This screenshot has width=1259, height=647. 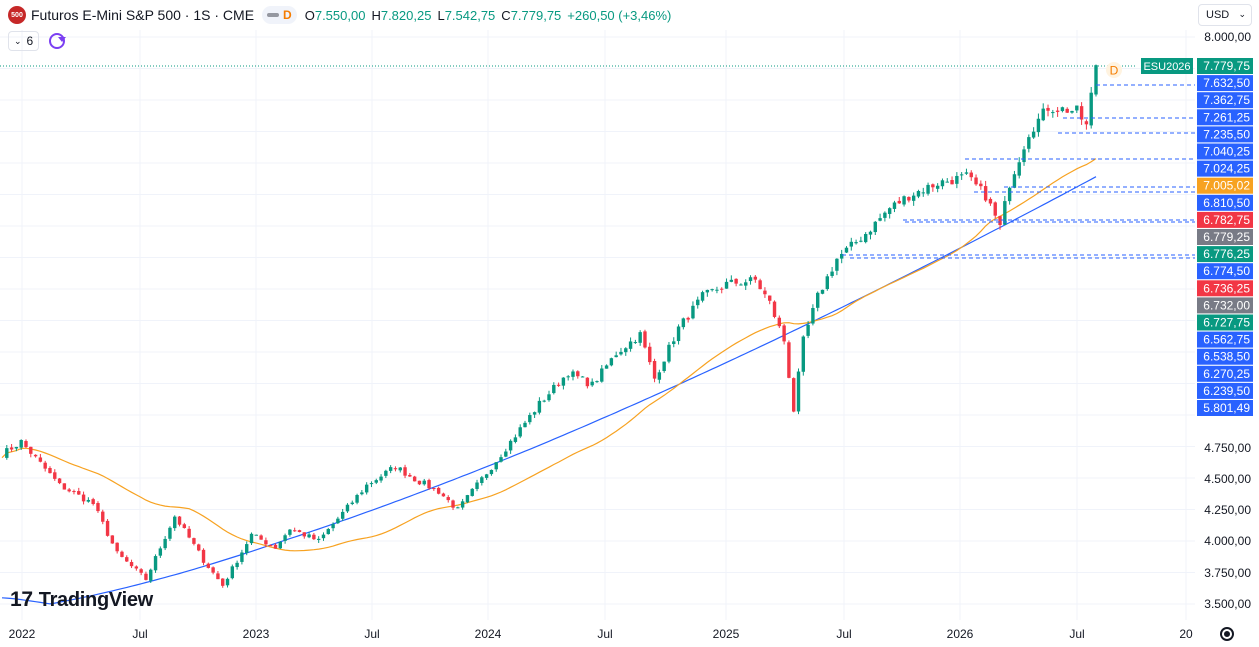 What do you see at coordinates (488, 634) in the screenshot?
I see `x-axis-tick-label: 2024` at bounding box center [488, 634].